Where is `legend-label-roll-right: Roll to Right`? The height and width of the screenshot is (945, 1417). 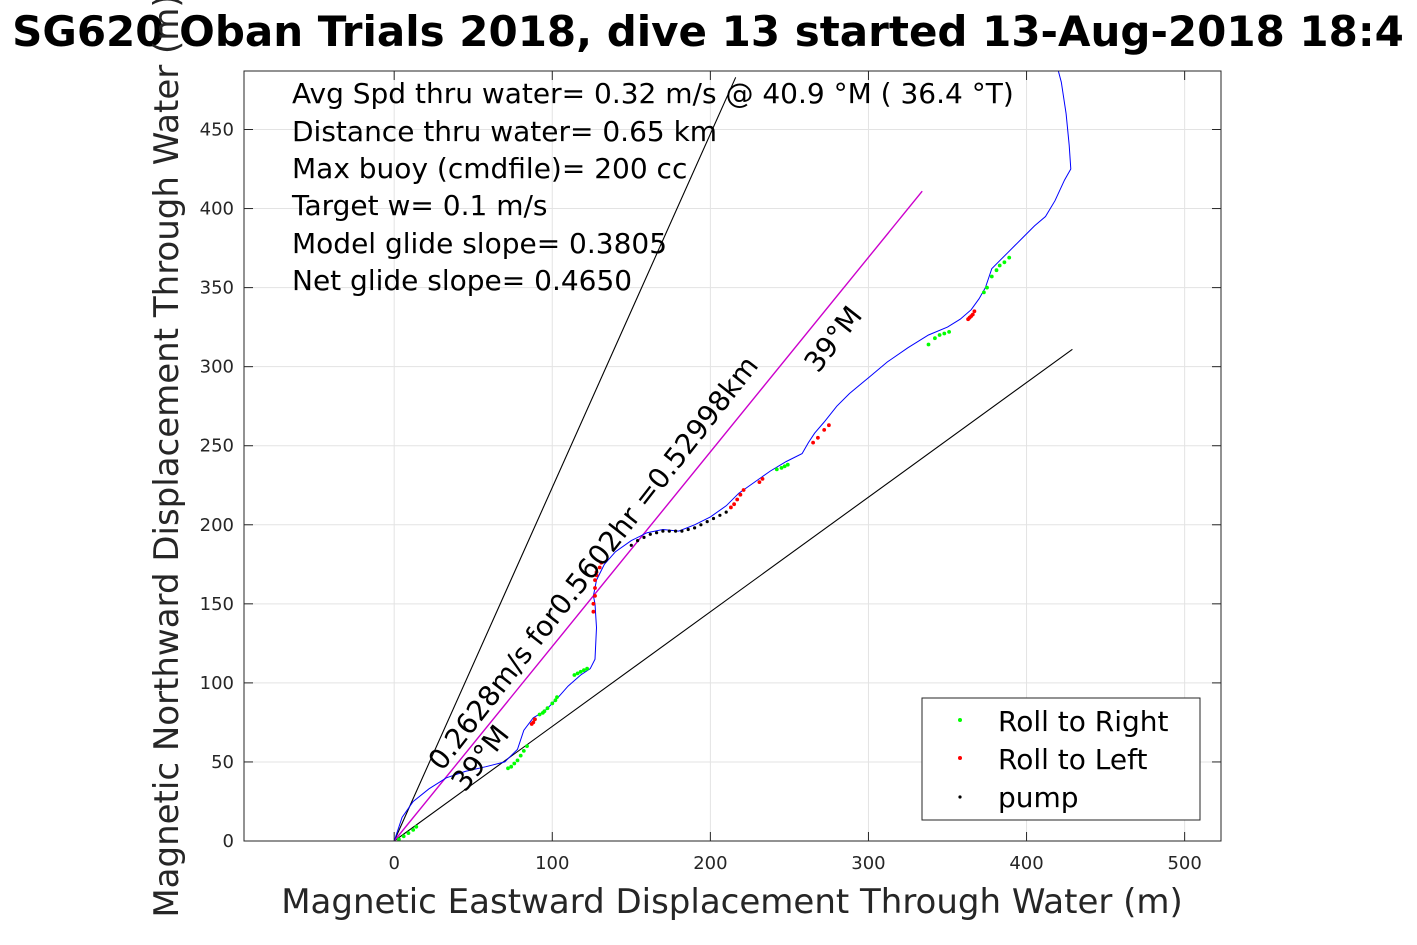 legend-label-roll-right: Roll to Right is located at coordinates (1083, 721).